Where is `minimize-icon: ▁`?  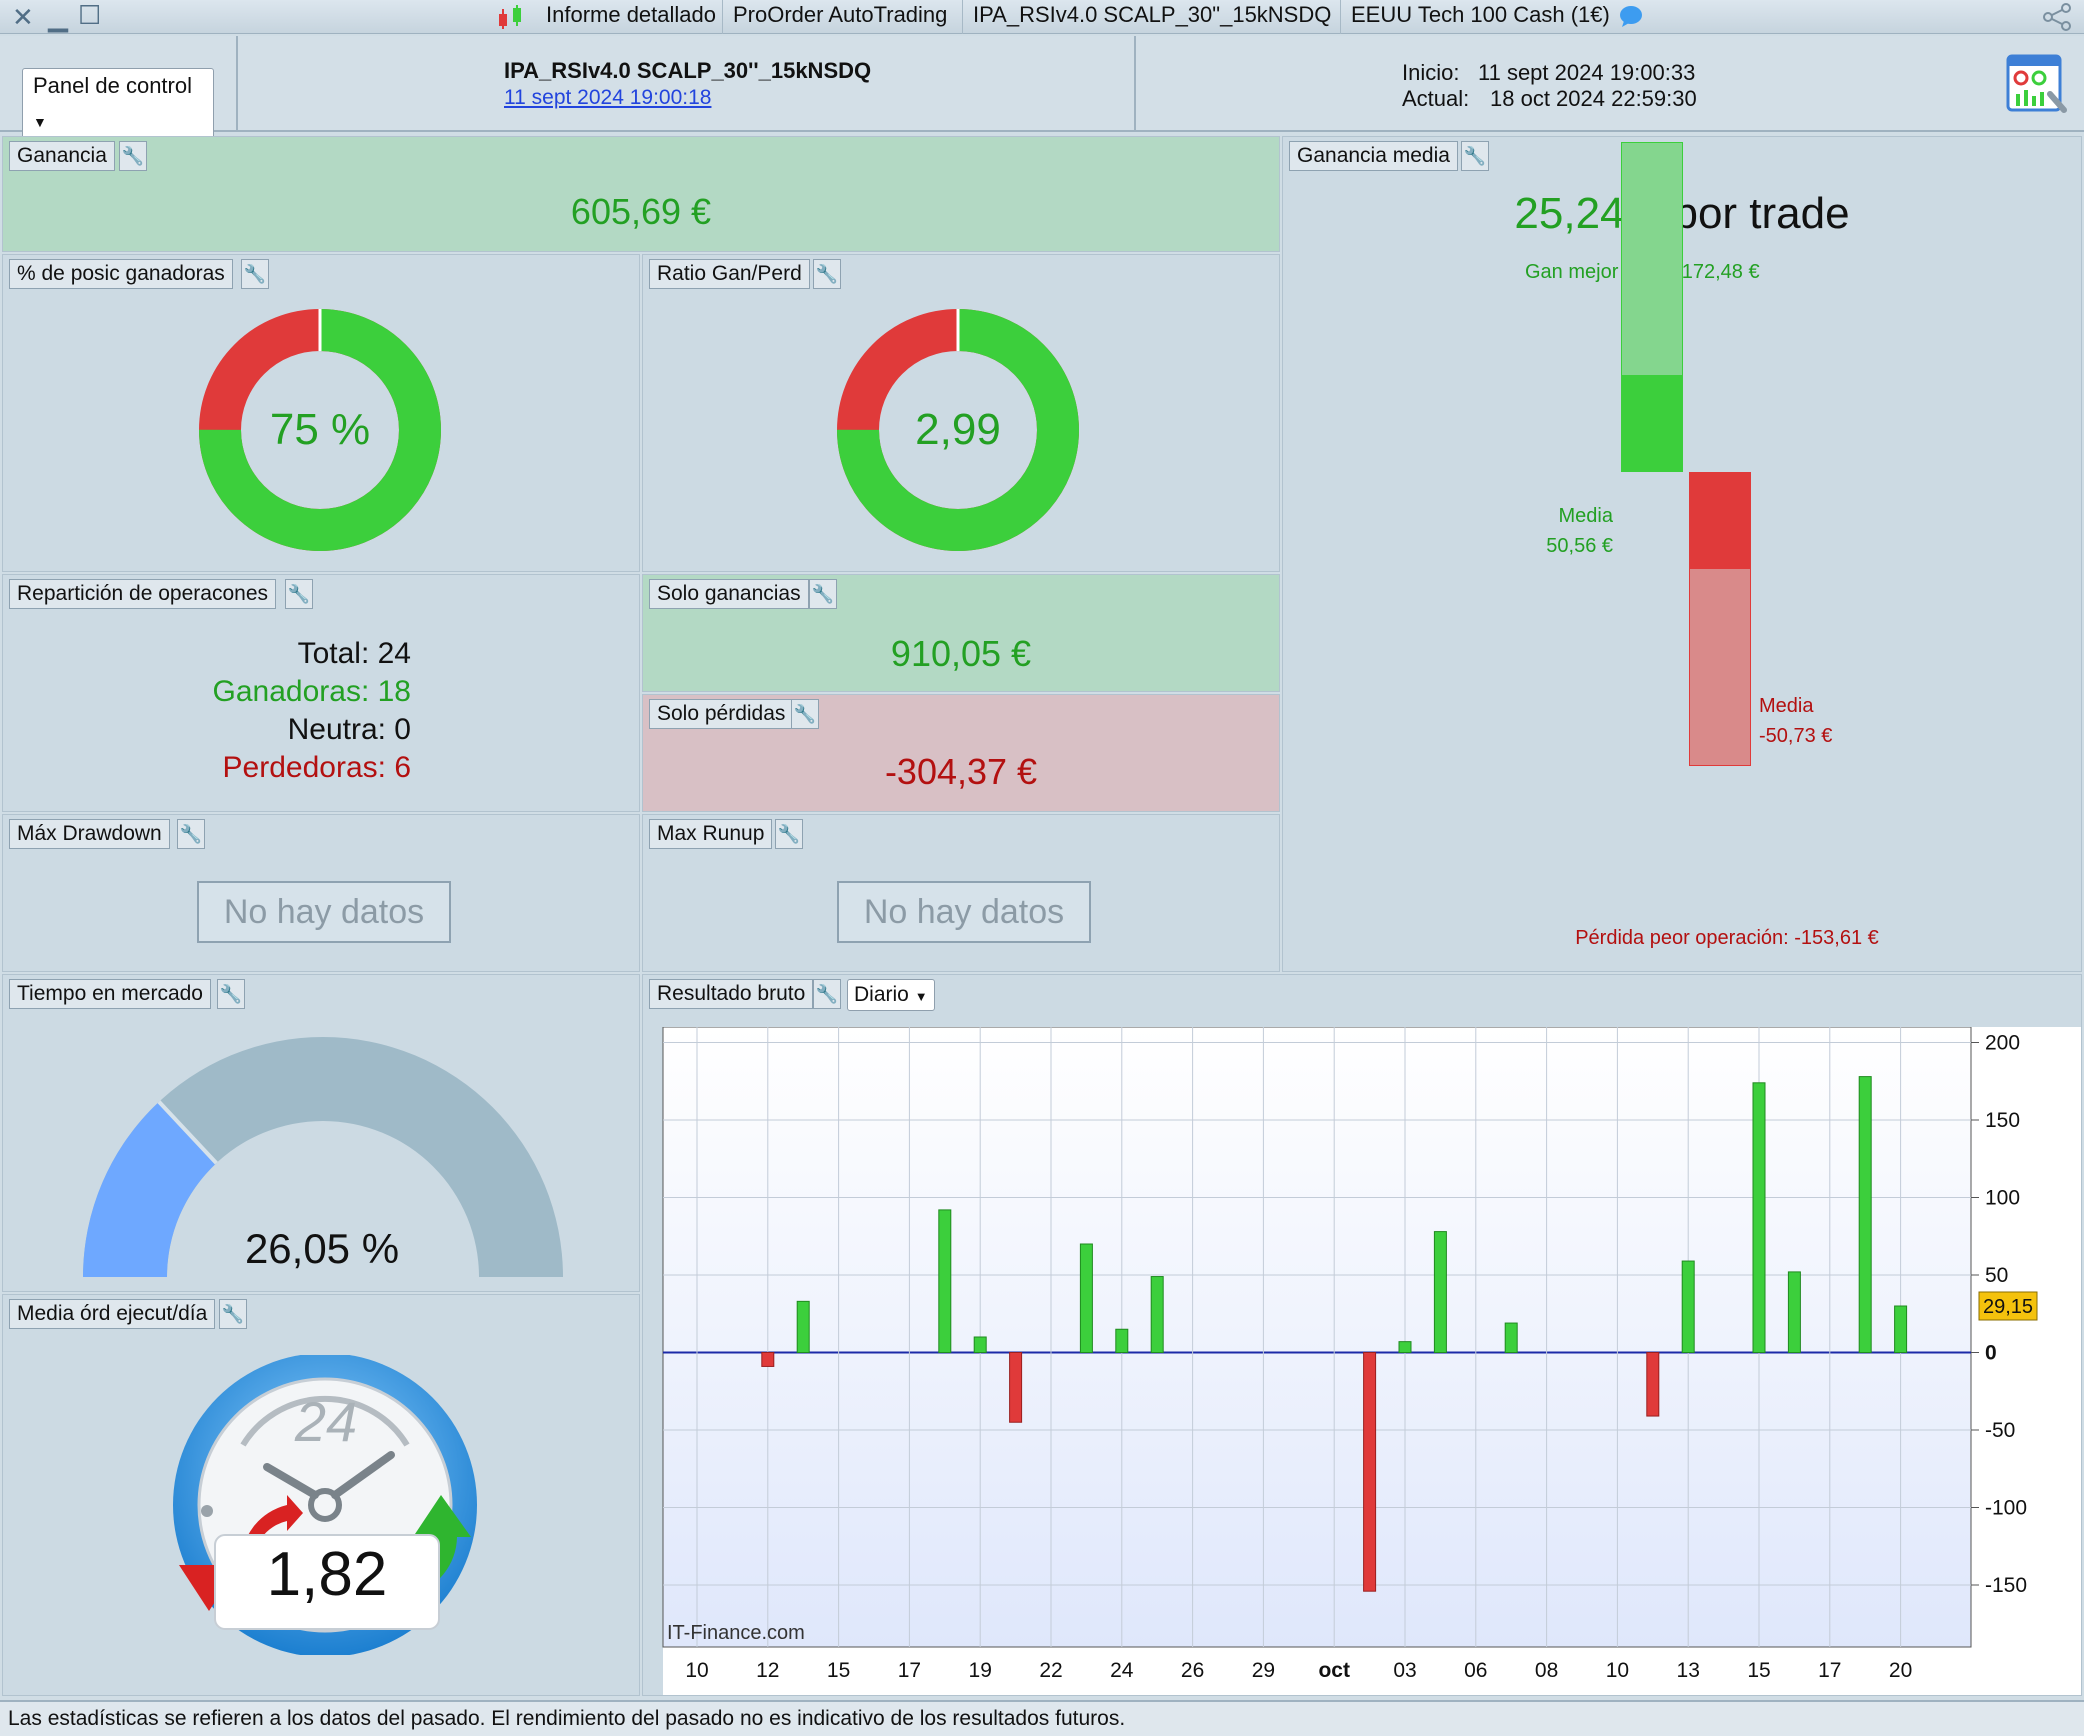
minimize-icon: ▁ is located at coordinates (58, 17).